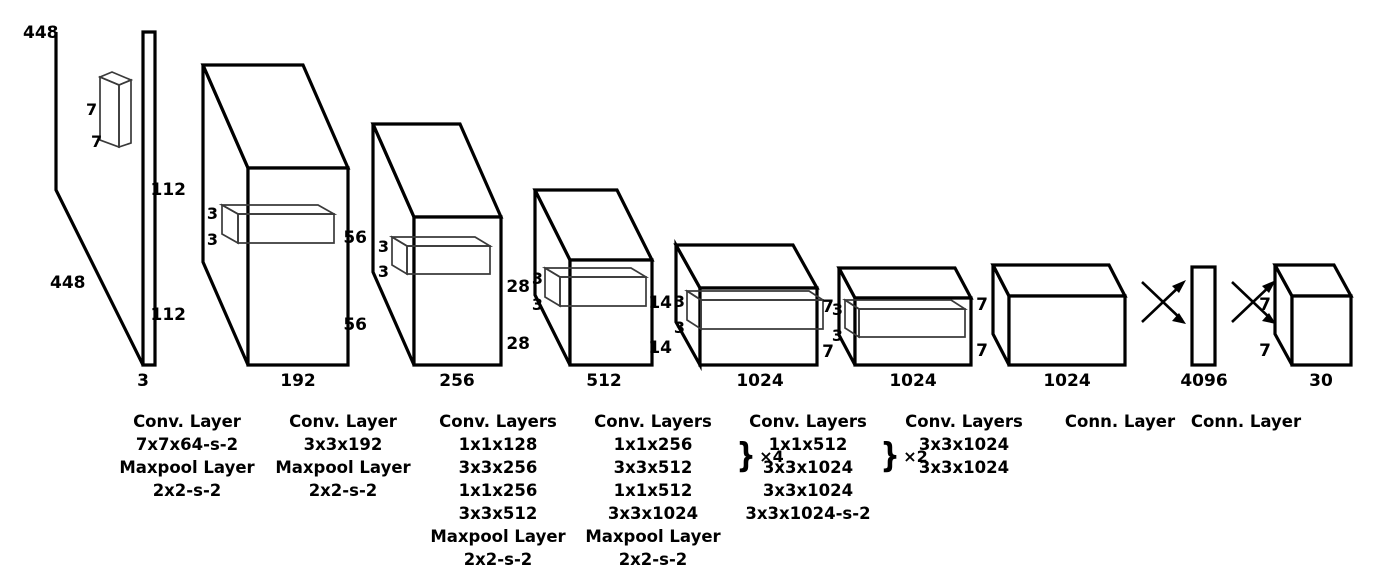  I want to click on caption-stage-6: Conv. Layers 3x3x1024 3x3x1024, so click(964, 444).